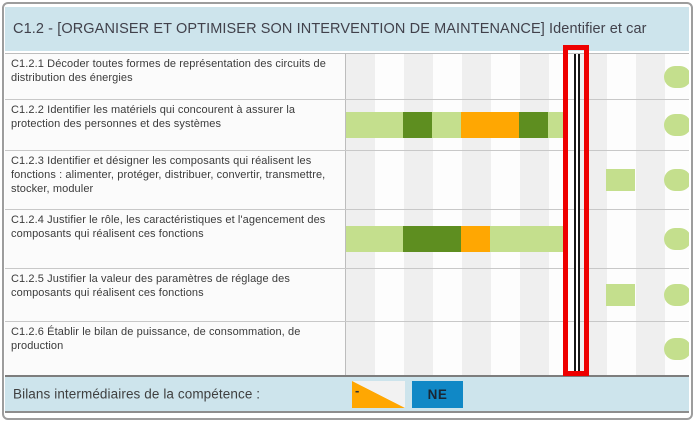 The height and width of the screenshot is (427, 695). Describe the element at coordinates (357, 390) in the screenshot. I see `triangle-badge-label: -` at that location.